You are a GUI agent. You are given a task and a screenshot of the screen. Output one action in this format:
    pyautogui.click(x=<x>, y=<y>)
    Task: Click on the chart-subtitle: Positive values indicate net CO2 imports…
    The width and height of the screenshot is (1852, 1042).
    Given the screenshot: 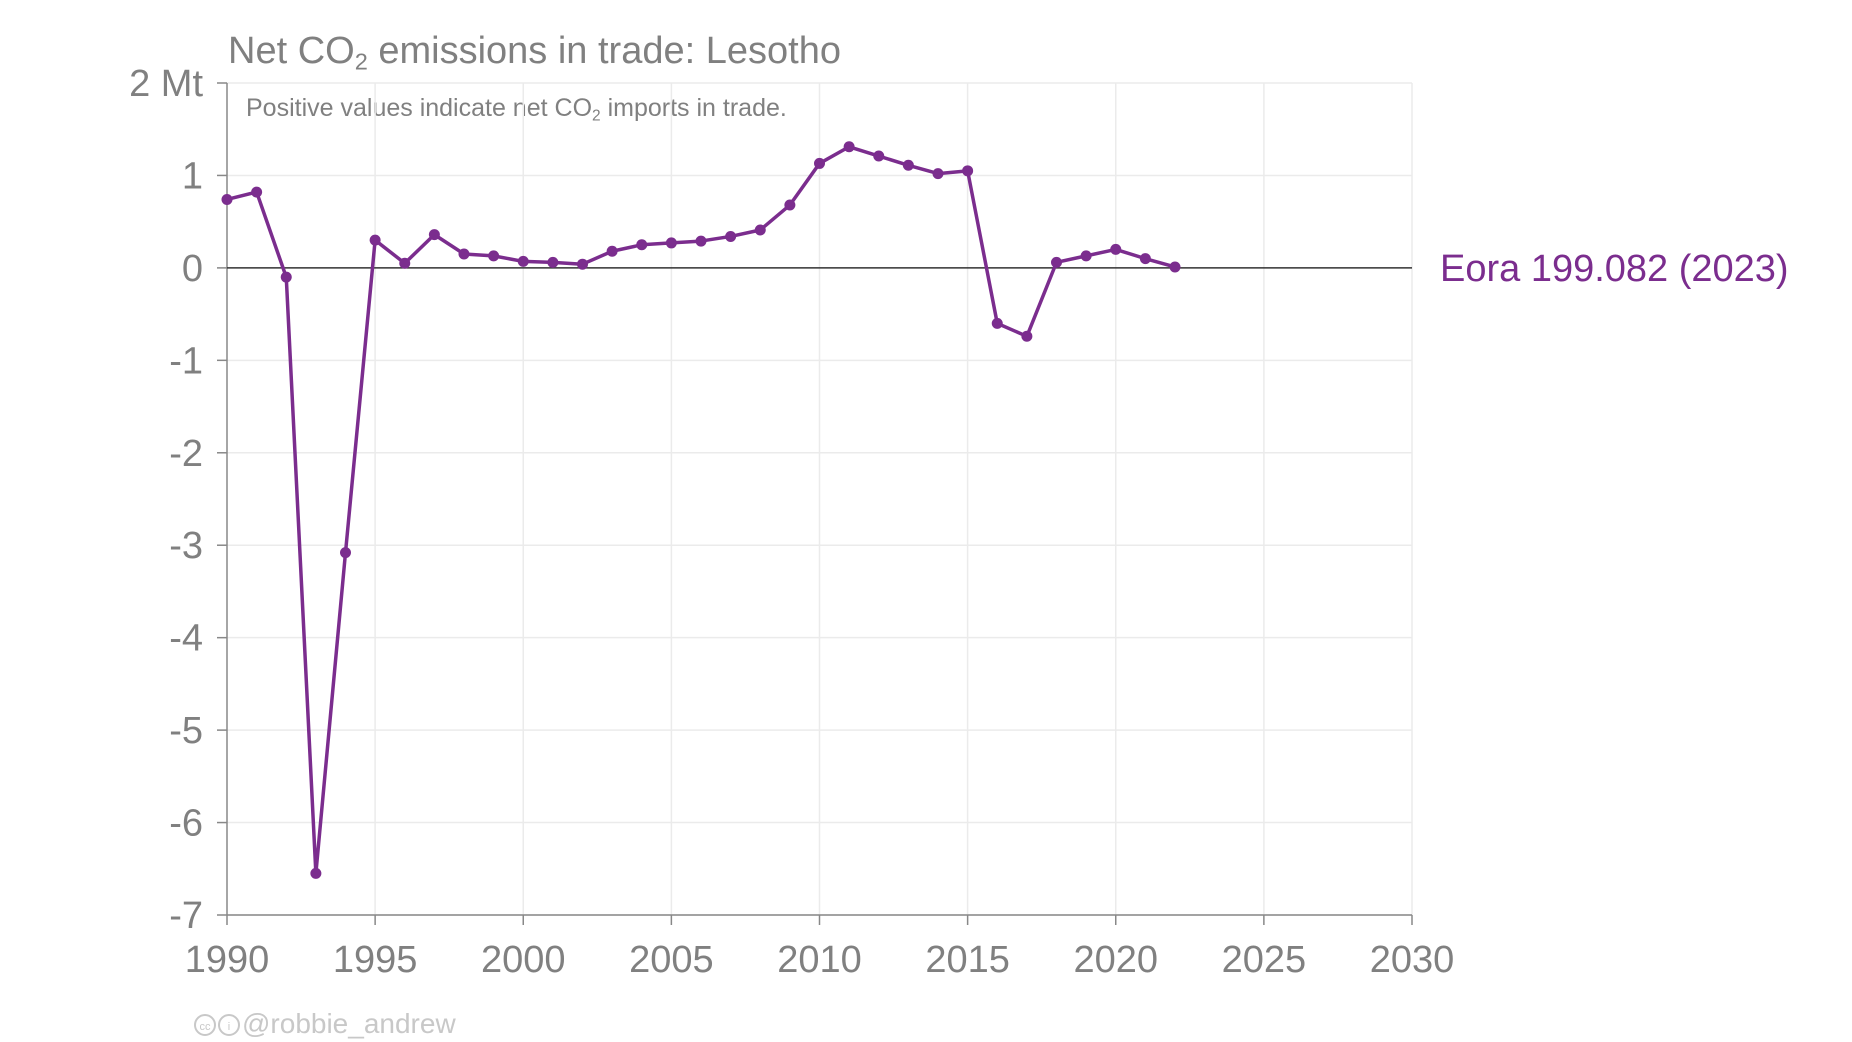 What is the action you would take?
    pyautogui.click(x=516, y=109)
    